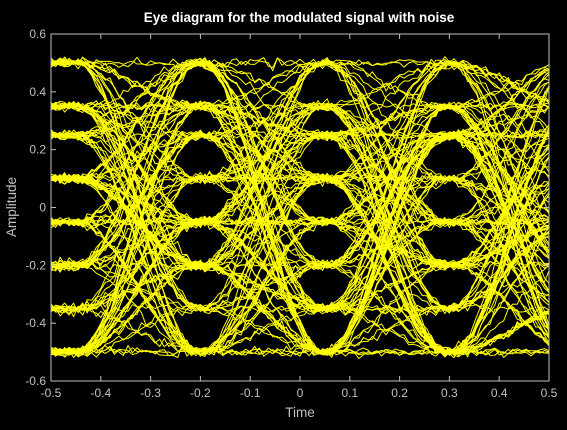 The width and height of the screenshot is (567, 430). Describe the element at coordinates (300, 412) in the screenshot. I see `x-axis-label: Time` at that location.